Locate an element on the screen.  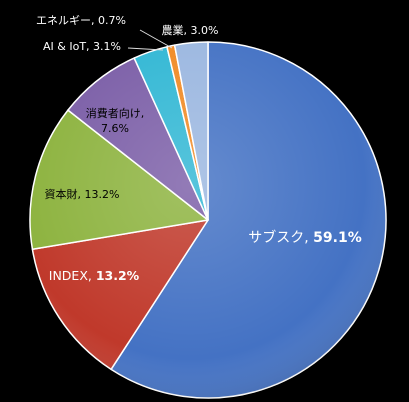
slice-value-7: 3.0% is located at coordinates (205, 30).